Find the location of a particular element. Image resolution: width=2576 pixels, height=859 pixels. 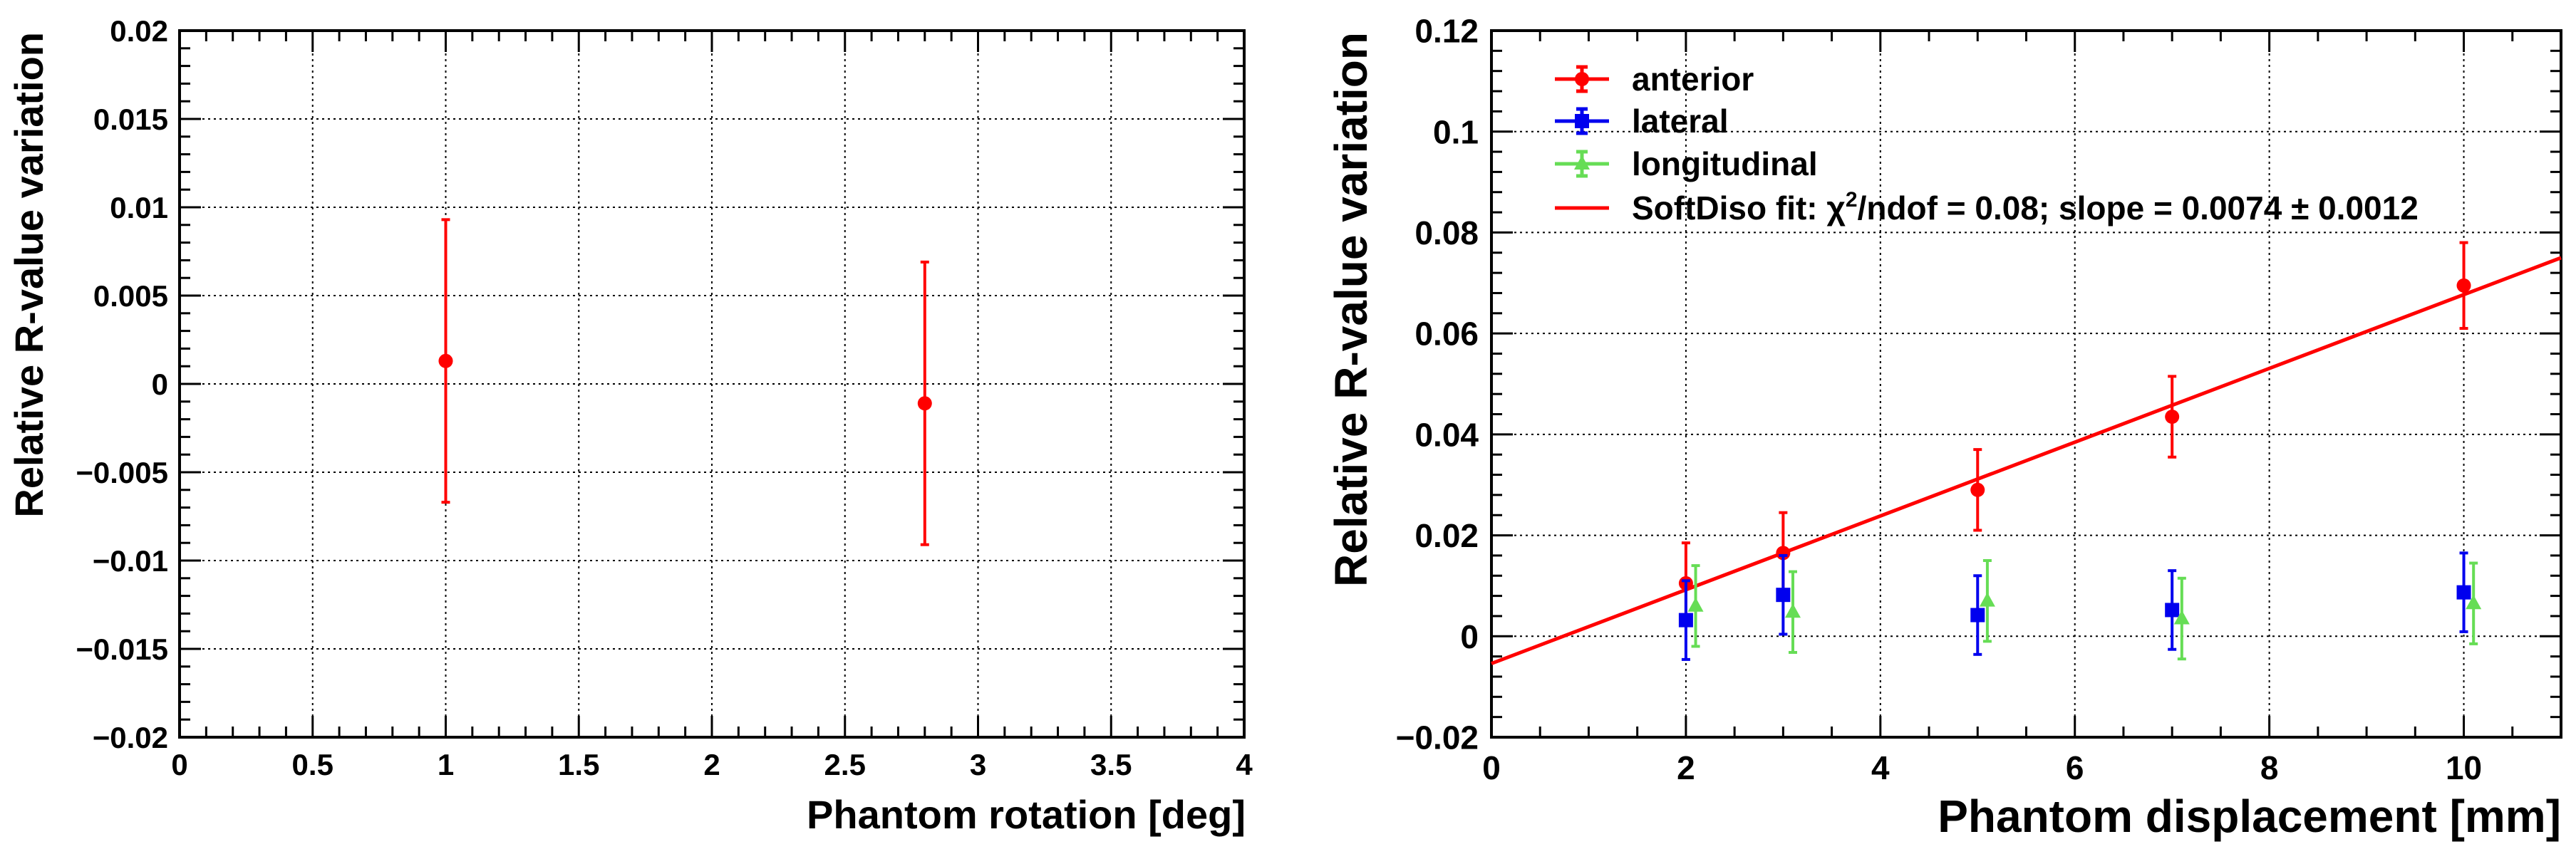

legend-entry-longitudinal: longitudinal is located at coordinates (1686, 163).